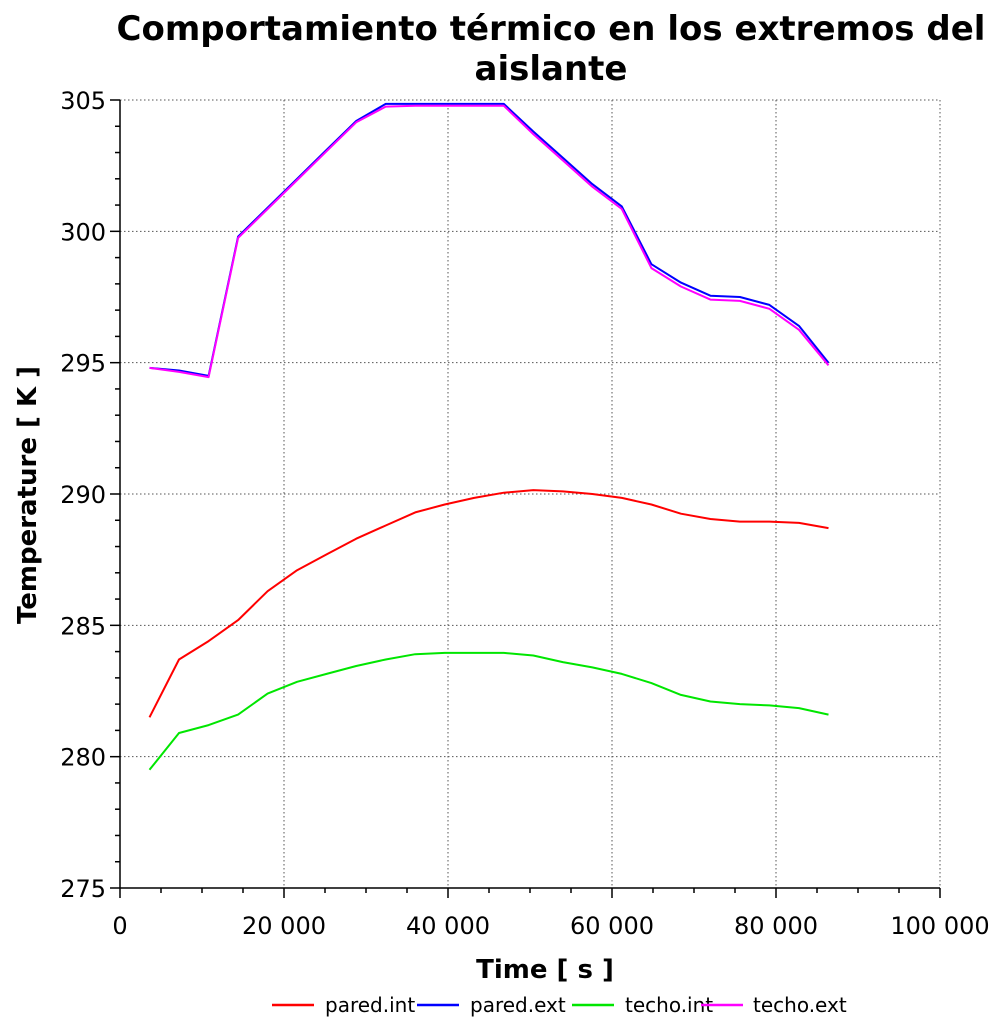 The image size is (993, 1021). What do you see at coordinates (83, 626) in the screenshot?
I see `y-tick-label: 285` at bounding box center [83, 626].